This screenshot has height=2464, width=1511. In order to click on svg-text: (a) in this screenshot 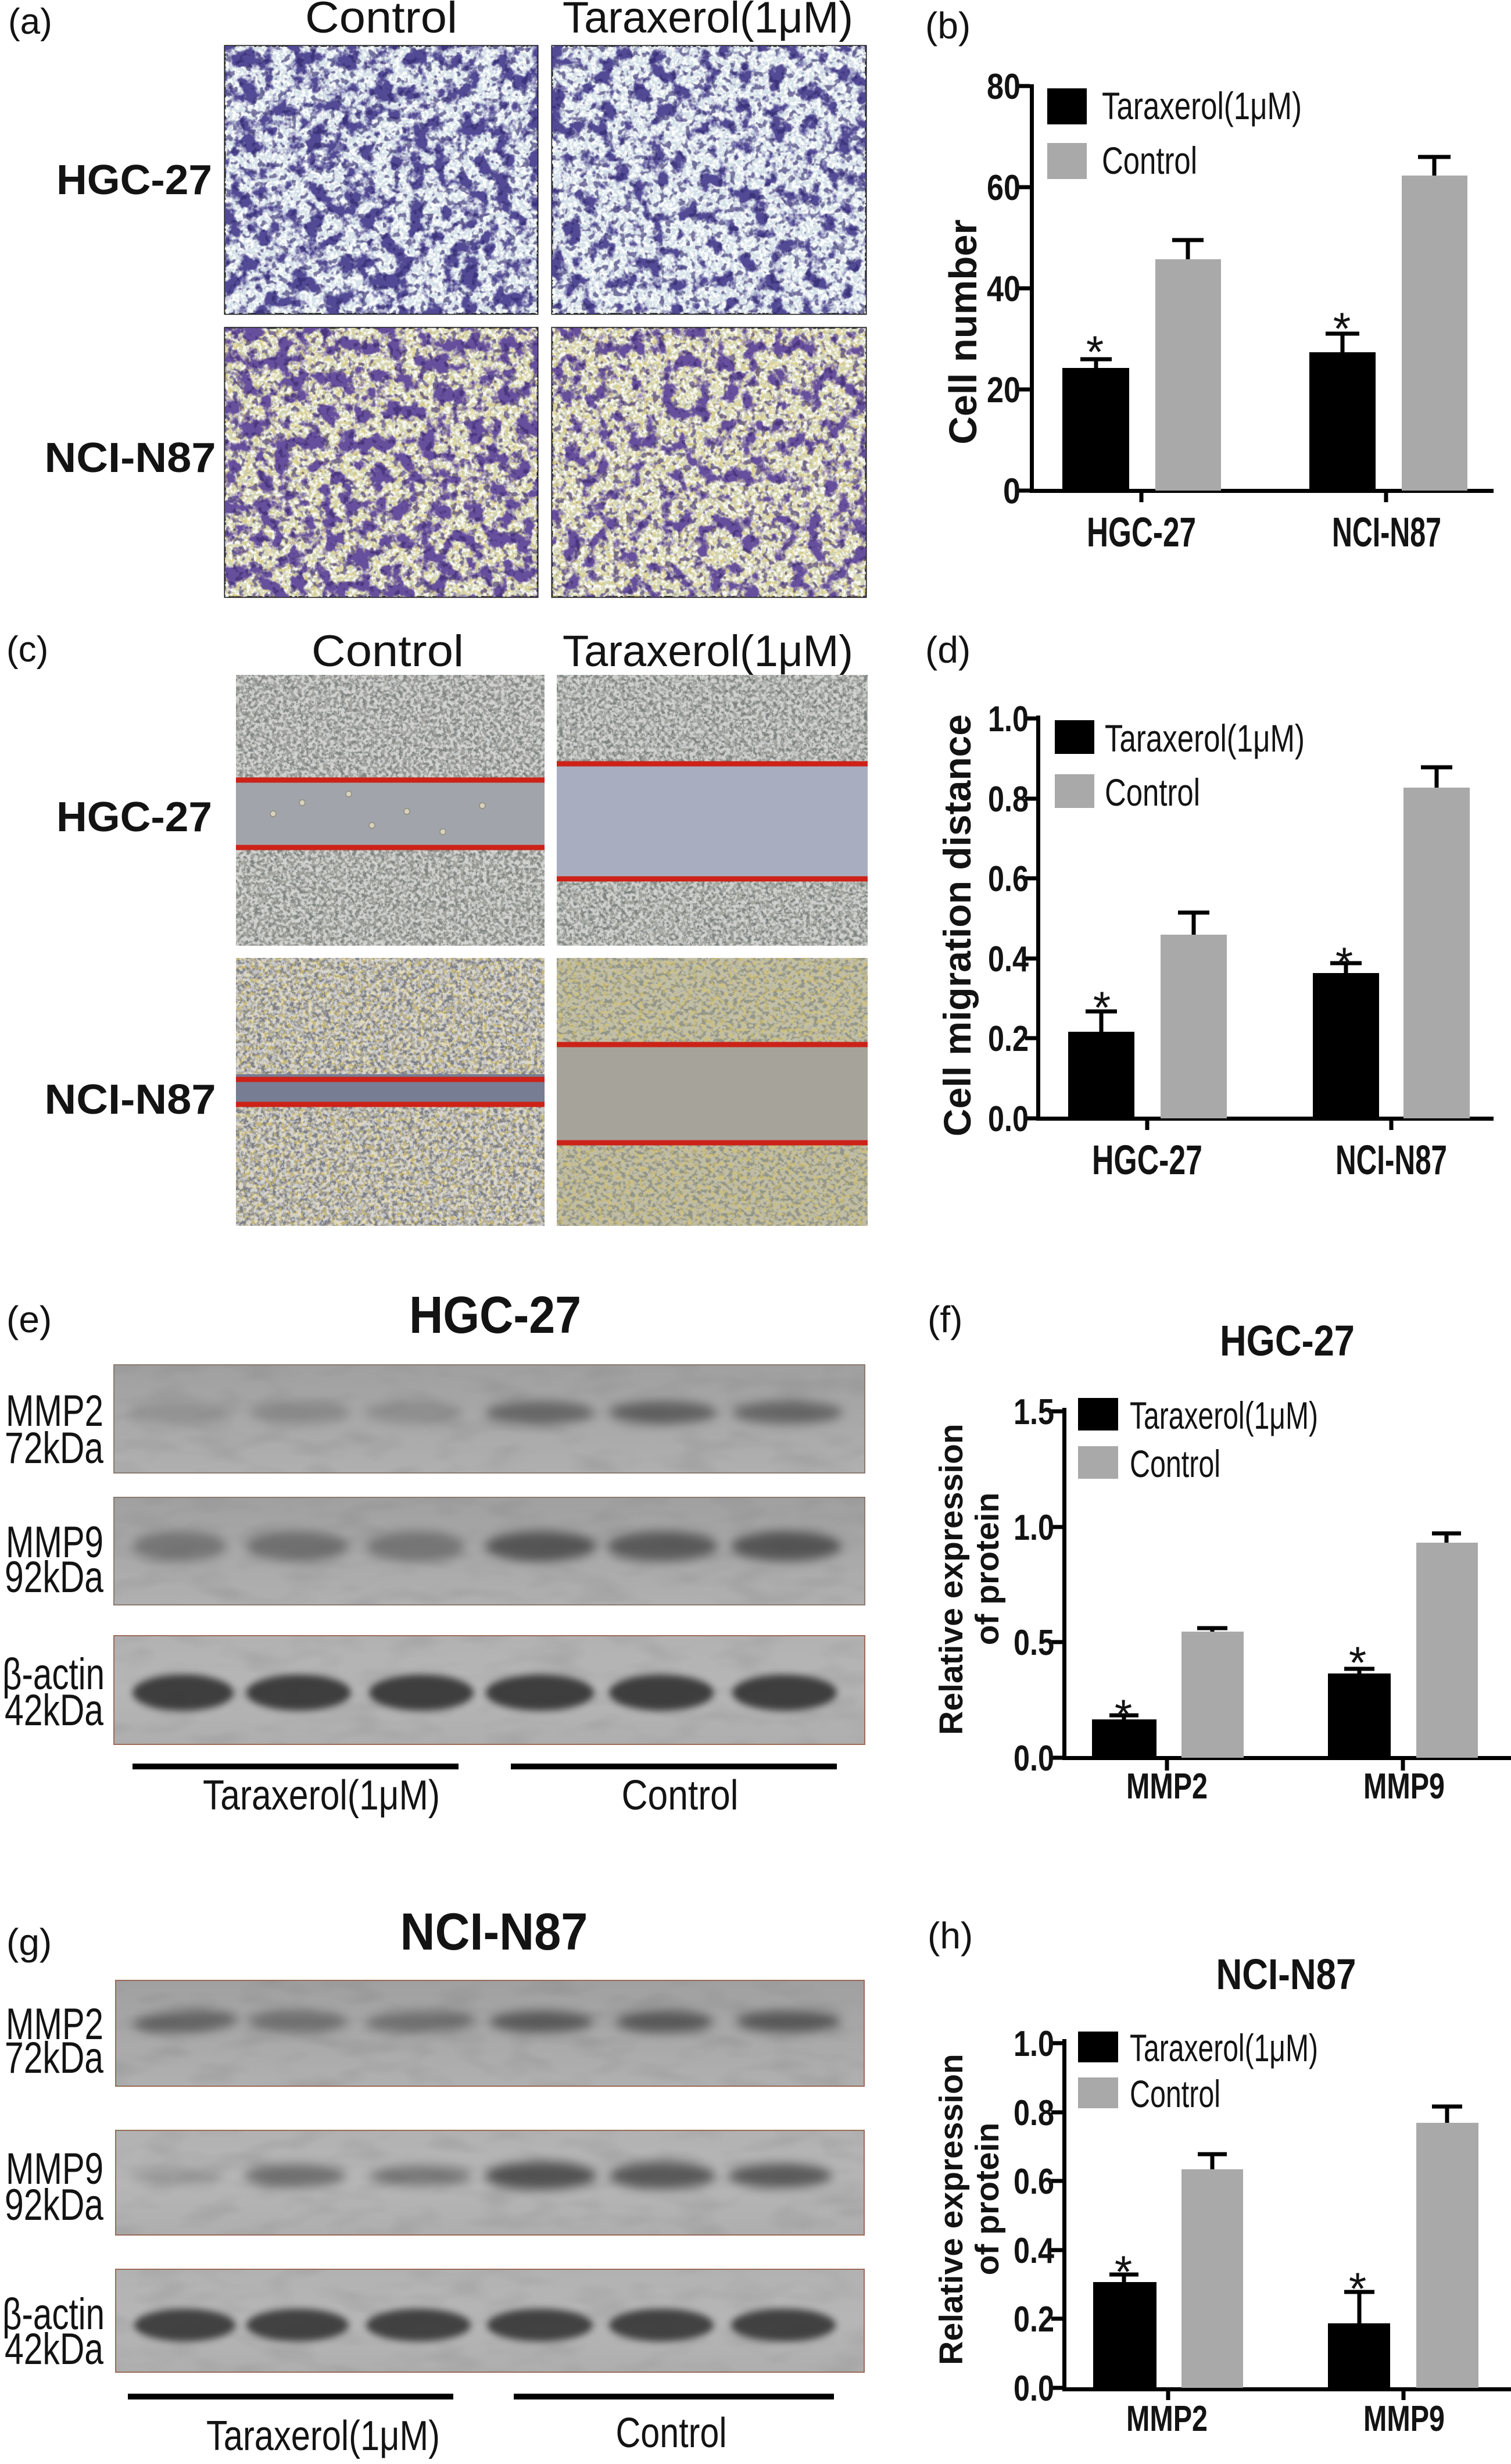, I will do `click(30, 22)`.